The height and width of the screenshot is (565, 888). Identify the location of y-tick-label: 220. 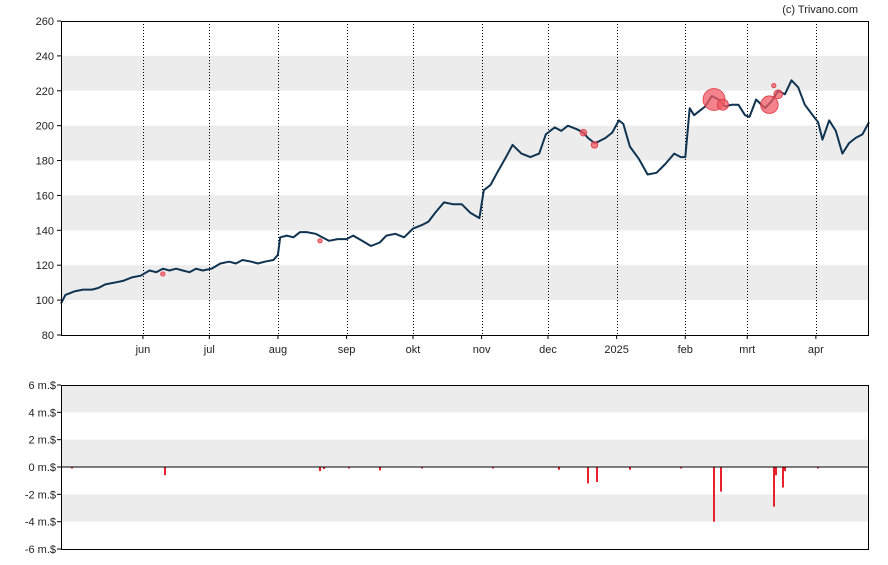
(45, 92).